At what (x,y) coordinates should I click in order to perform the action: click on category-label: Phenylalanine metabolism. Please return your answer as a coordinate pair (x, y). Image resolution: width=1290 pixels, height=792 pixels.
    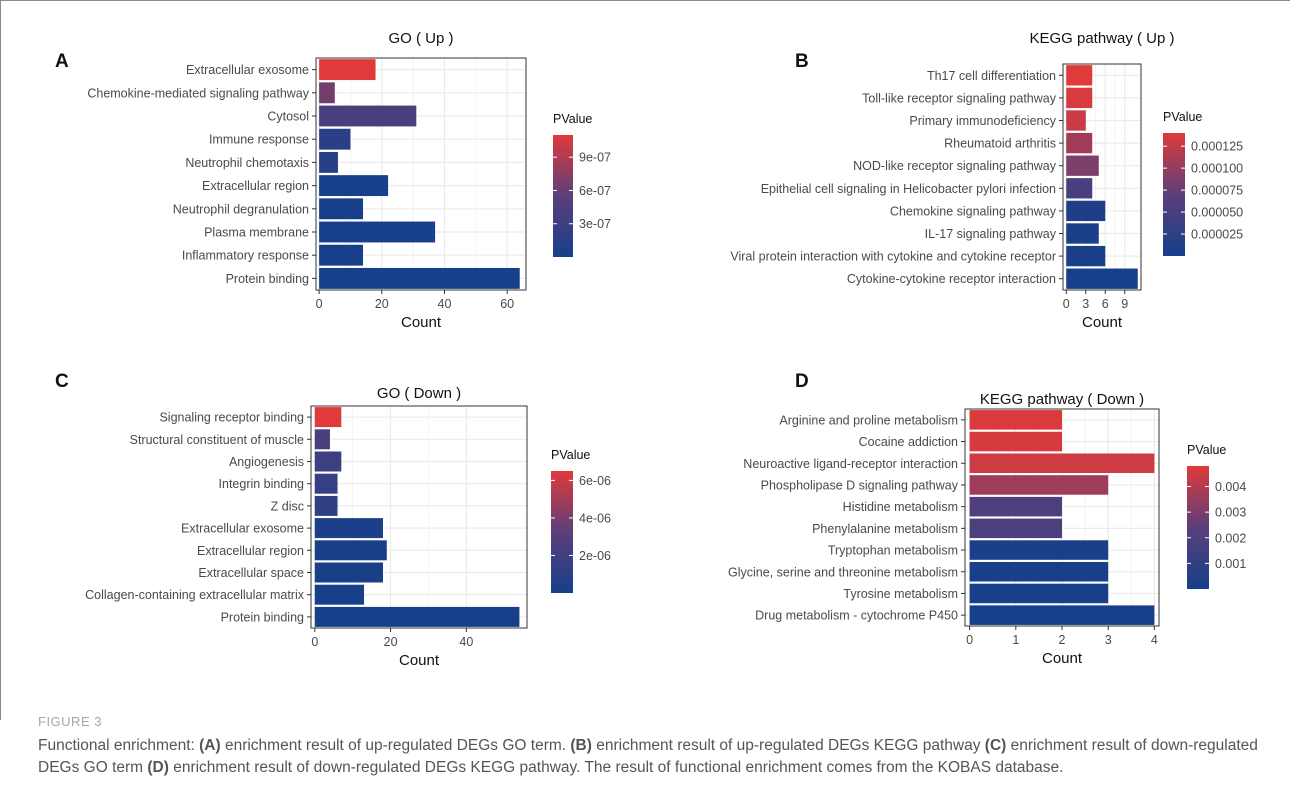
    Looking at the image, I should click on (885, 529).